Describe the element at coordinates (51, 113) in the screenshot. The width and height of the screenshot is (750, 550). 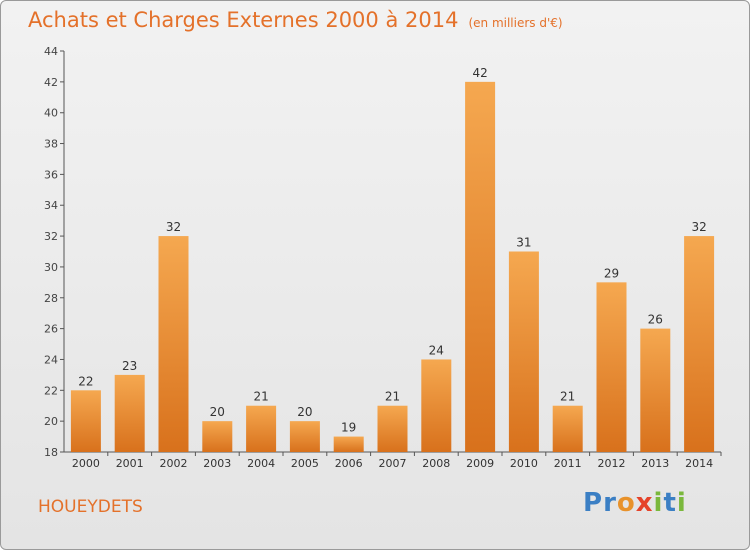
I see `y-tick-label: 40` at that location.